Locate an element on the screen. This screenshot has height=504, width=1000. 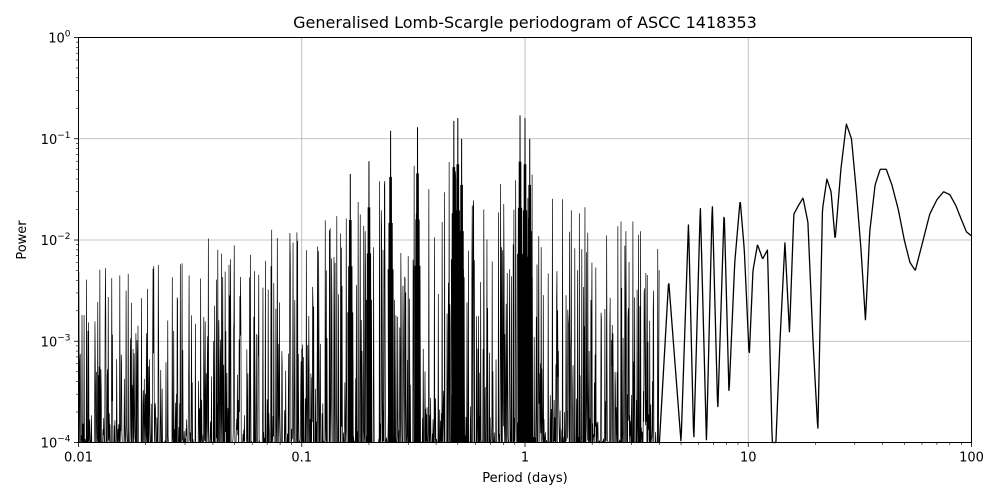
y-tick-label: 10⁻² is located at coordinates (56, 240).